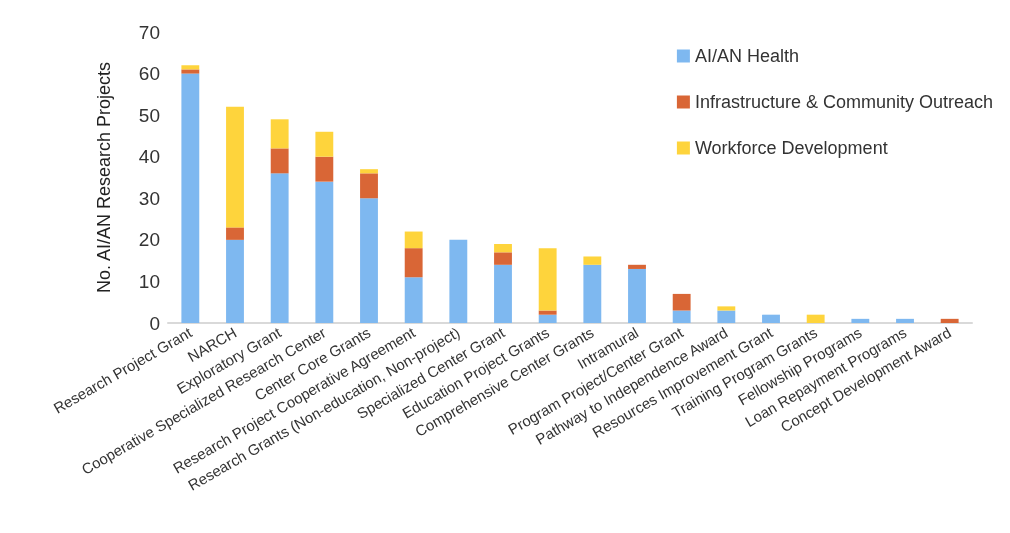  What do you see at coordinates (791, 148) in the screenshot?
I see `legend-label: Workforce Development` at bounding box center [791, 148].